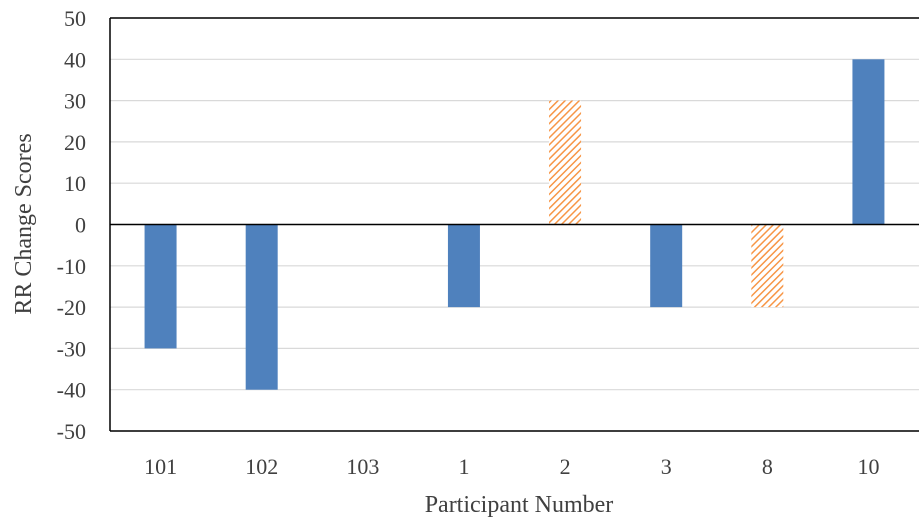 The width and height of the screenshot is (919, 529). What do you see at coordinates (71, 431) in the screenshot?
I see `y-tick-label: -50` at bounding box center [71, 431].